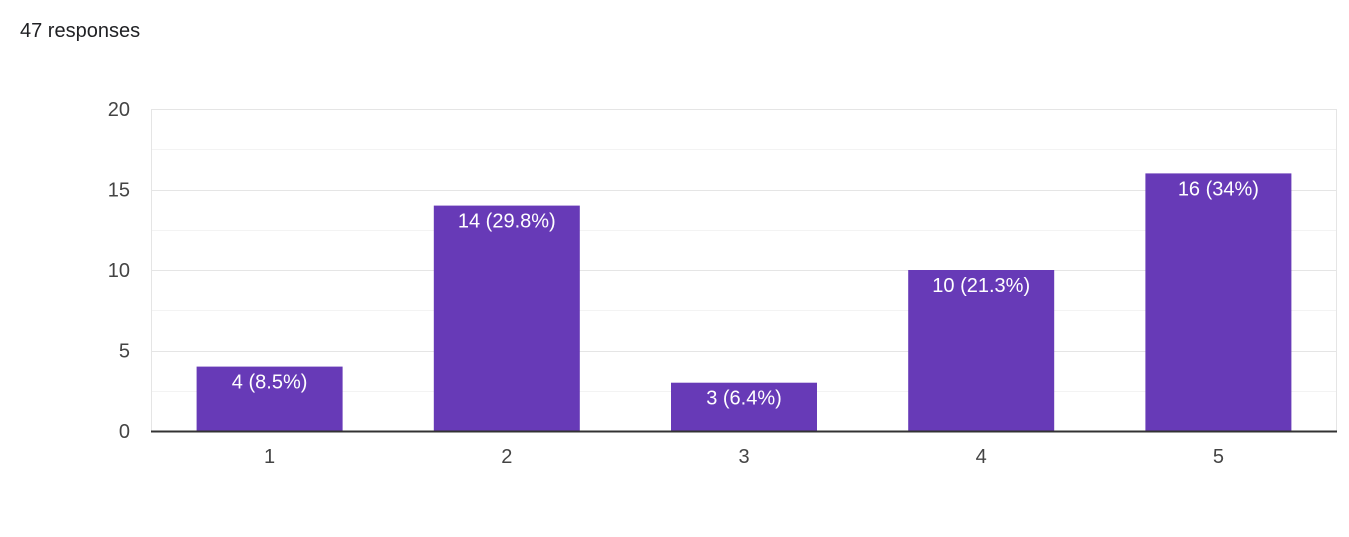 The image size is (1349, 537). Describe the element at coordinates (80, 31) in the screenshot. I see `responses-count: 47 responses` at that location.